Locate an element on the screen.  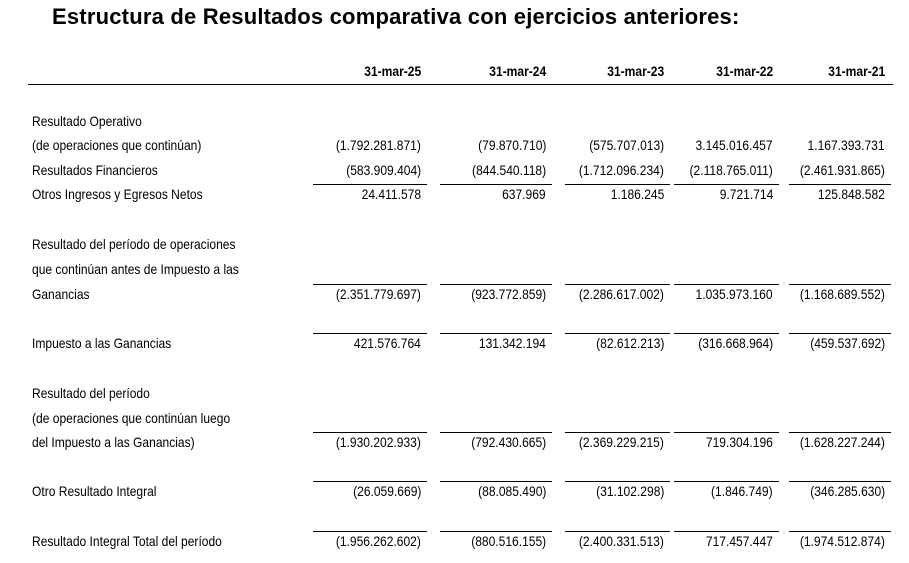
row-label: (de operaciones que continúan) is located at coordinates (117, 145).